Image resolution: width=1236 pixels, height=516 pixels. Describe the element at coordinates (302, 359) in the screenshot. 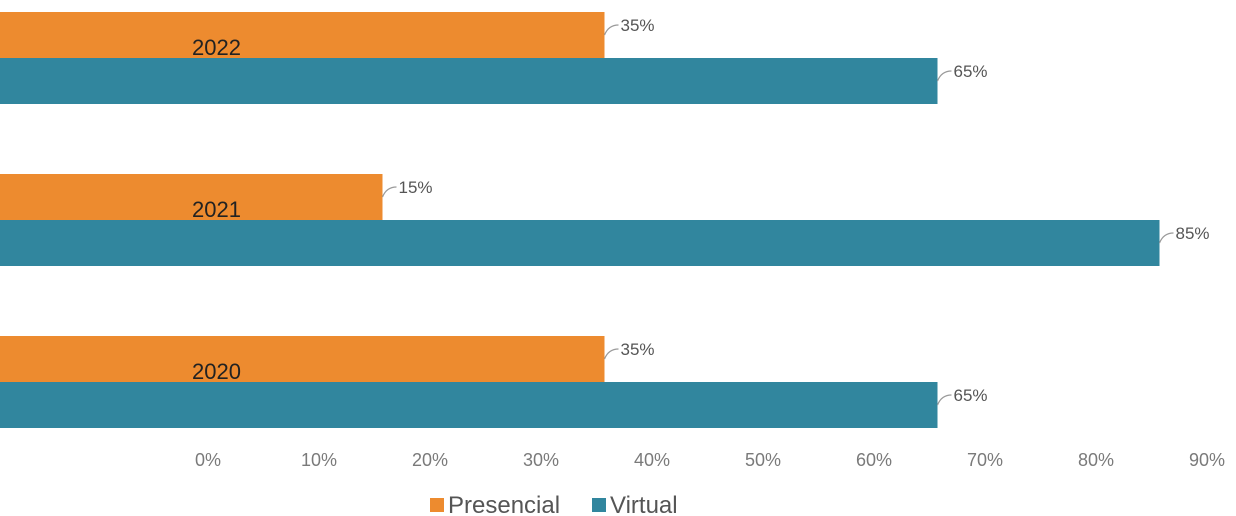

I see `bar-presencial-2020` at that location.